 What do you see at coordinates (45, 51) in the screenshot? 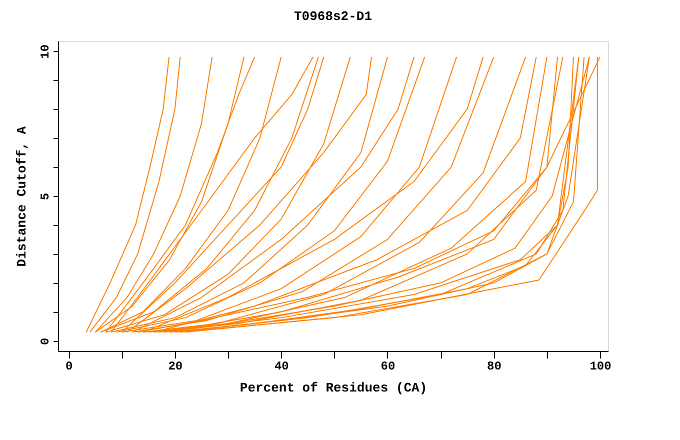
I see `y-tick-label: 10` at bounding box center [45, 51].